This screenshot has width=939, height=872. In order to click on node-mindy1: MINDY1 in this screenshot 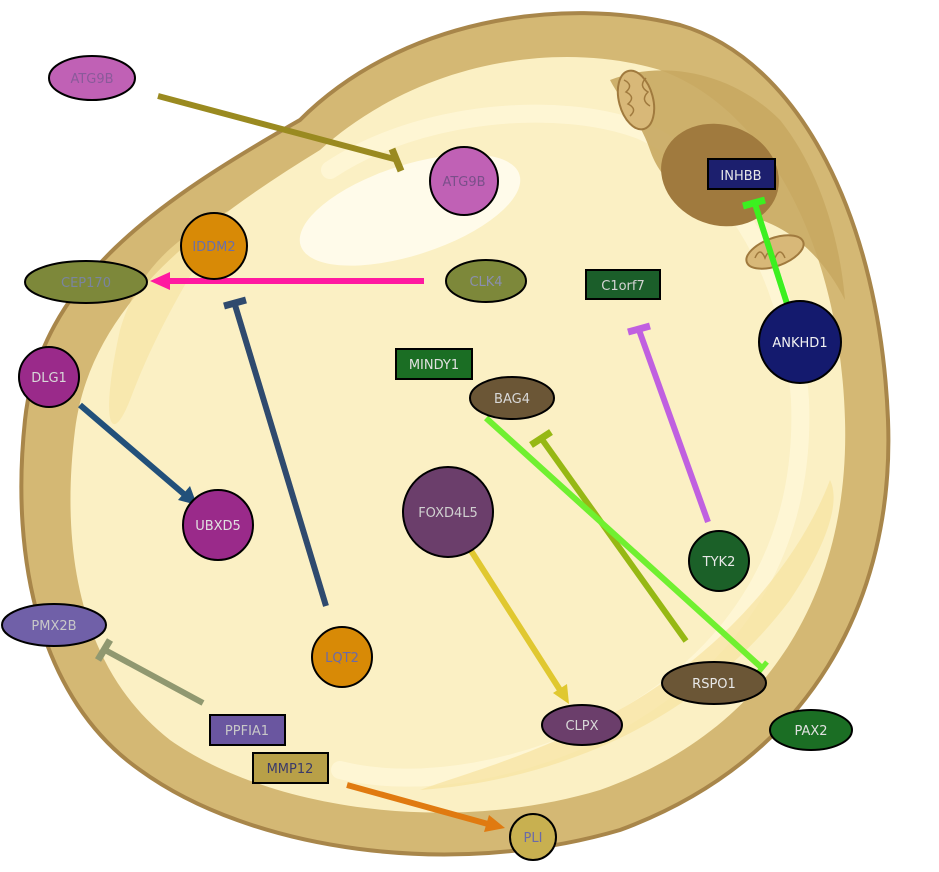, I will do `click(434, 364)`.